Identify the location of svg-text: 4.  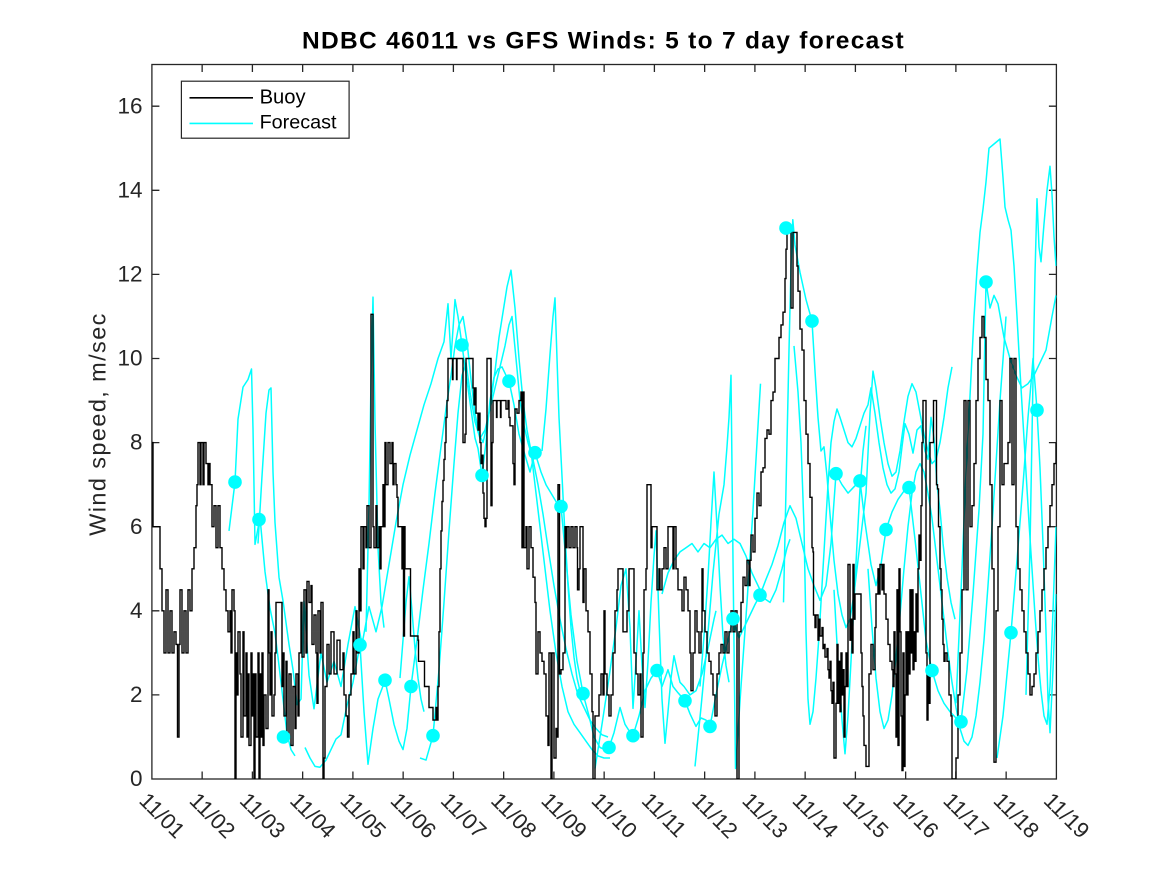
(136, 610).